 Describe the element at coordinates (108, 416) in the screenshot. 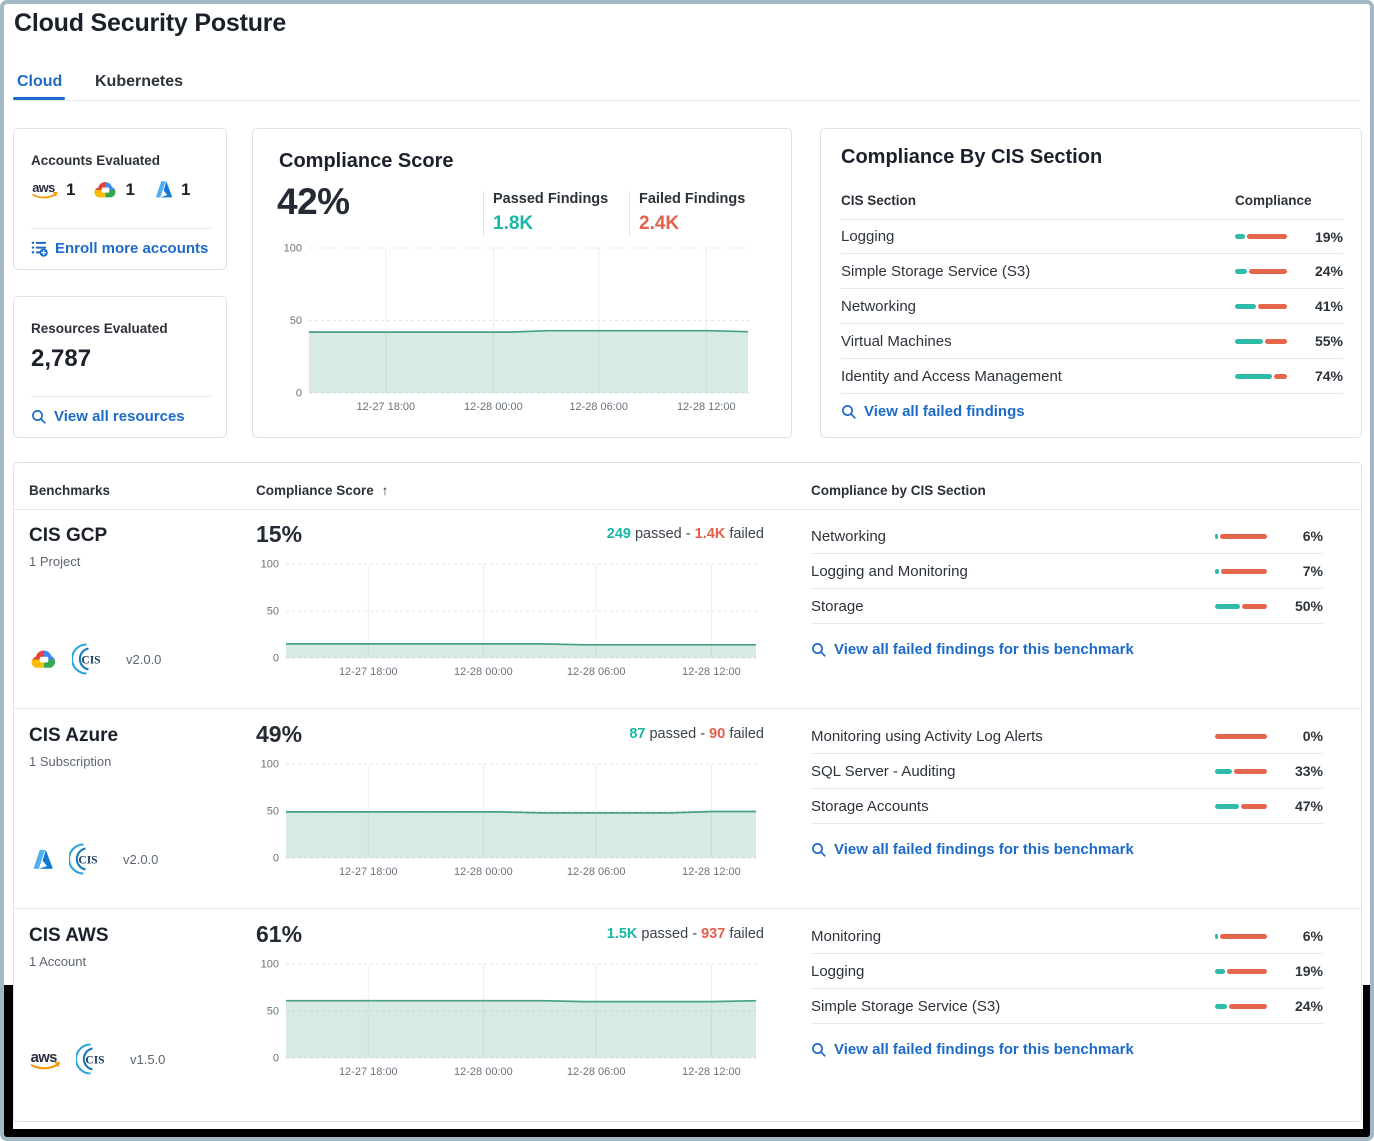

I see `view-all-resources-link: View all resources` at that location.